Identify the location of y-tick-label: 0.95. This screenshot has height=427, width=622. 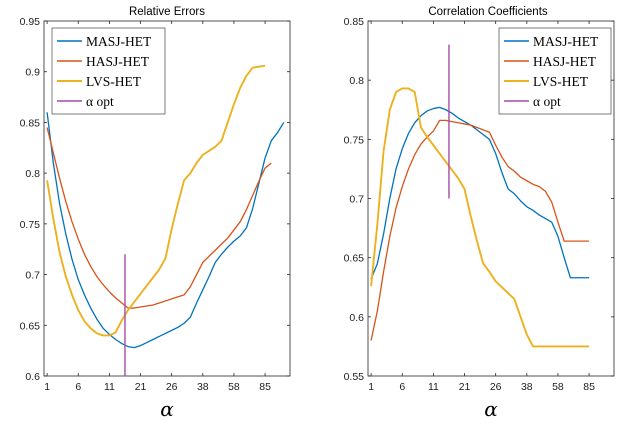
(30, 22).